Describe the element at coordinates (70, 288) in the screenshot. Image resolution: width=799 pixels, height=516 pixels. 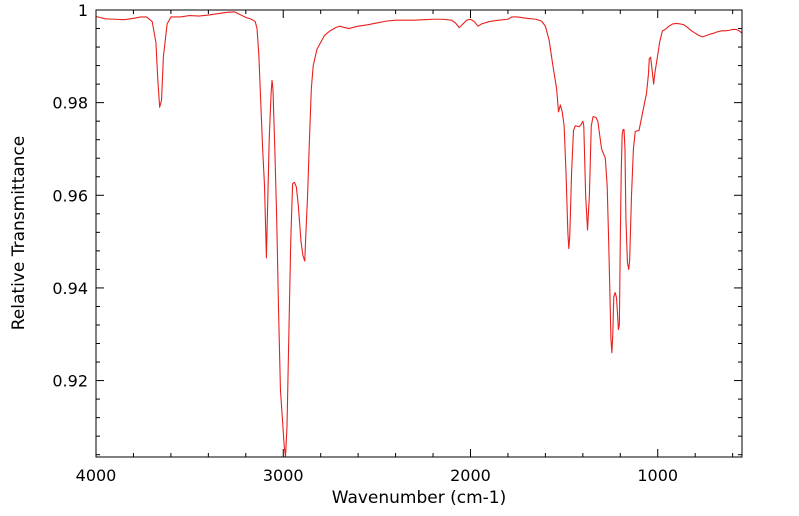
I see `y-tick-label: 0.94` at that location.